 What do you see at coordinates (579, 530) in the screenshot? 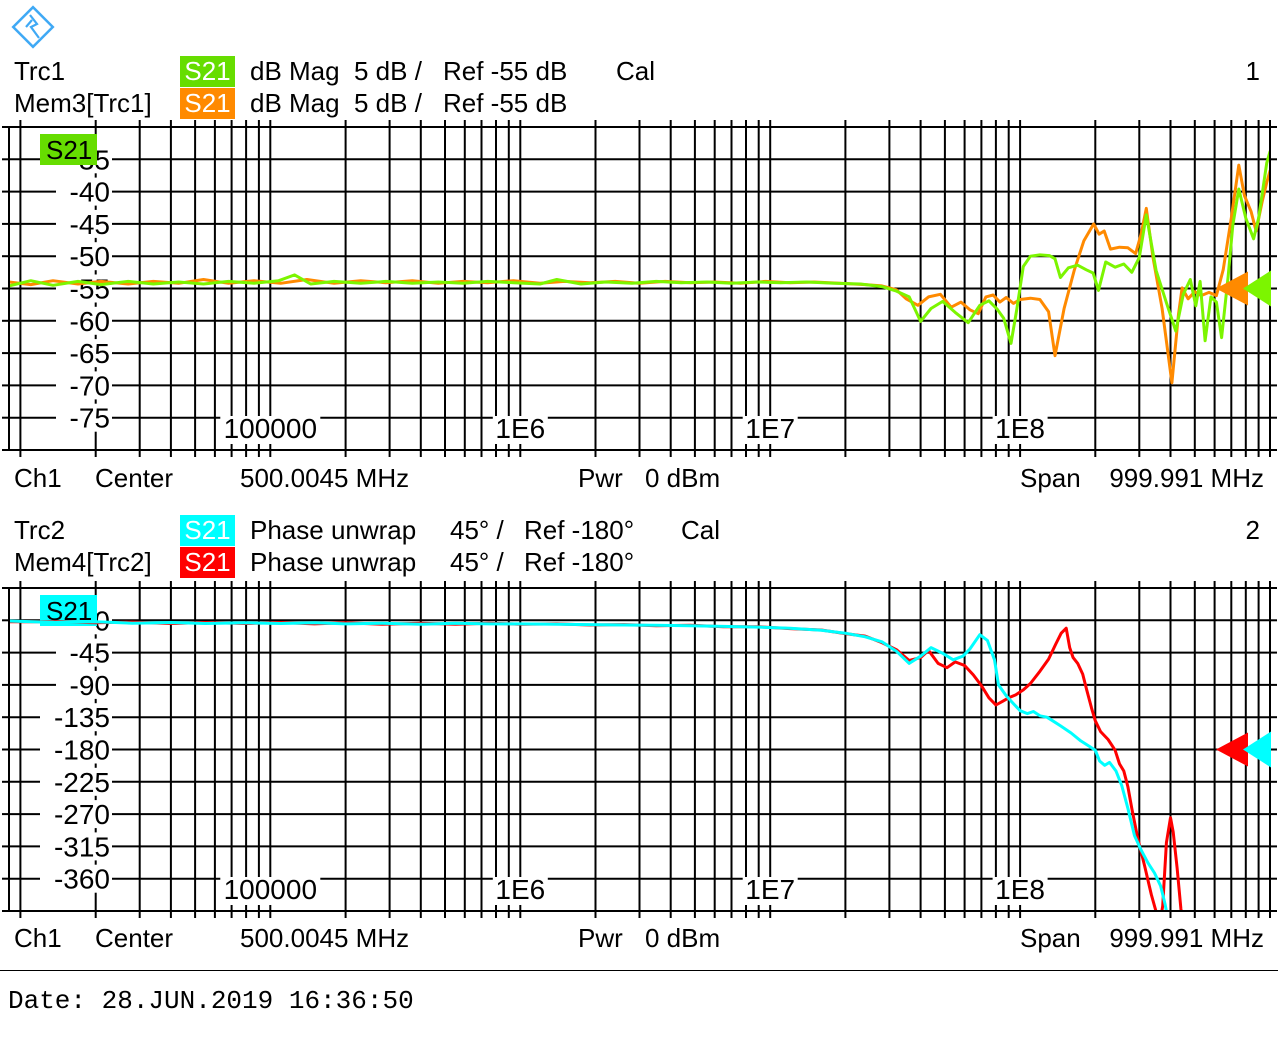
I see `trace2-ref: Ref -180°` at bounding box center [579, 530].